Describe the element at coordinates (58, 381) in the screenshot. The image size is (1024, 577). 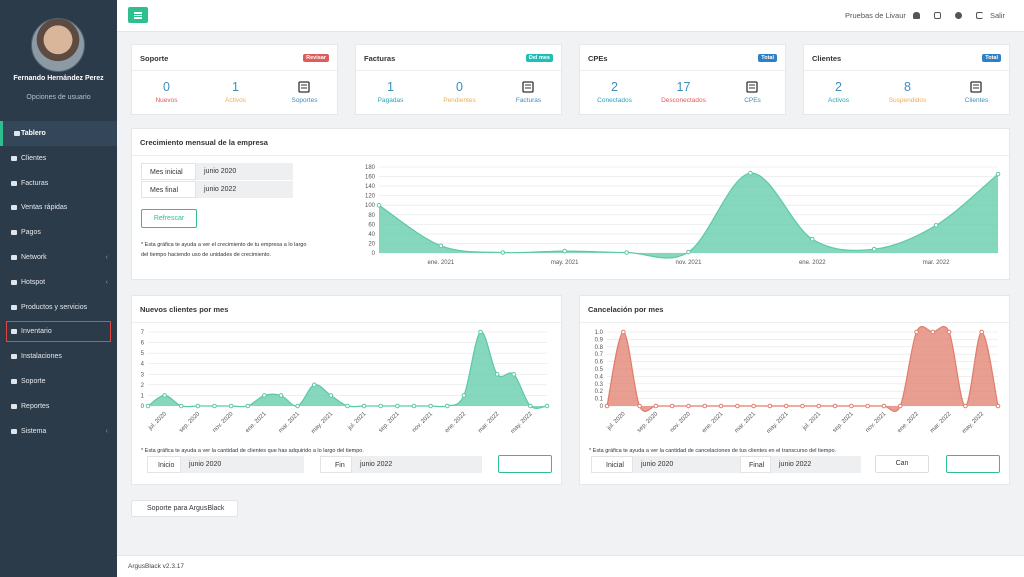
I see `menu-item: Soporte` at that location.